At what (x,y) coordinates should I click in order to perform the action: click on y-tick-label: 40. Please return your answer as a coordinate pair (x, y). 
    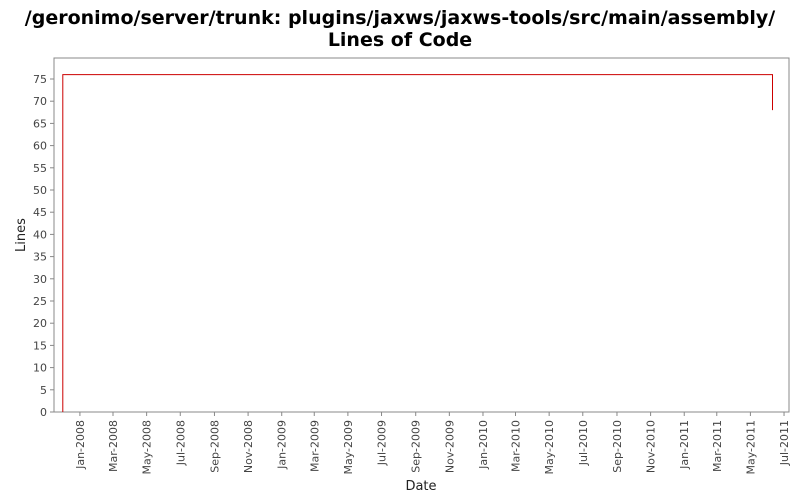
    Looking at the image, I should click on (40, 234).